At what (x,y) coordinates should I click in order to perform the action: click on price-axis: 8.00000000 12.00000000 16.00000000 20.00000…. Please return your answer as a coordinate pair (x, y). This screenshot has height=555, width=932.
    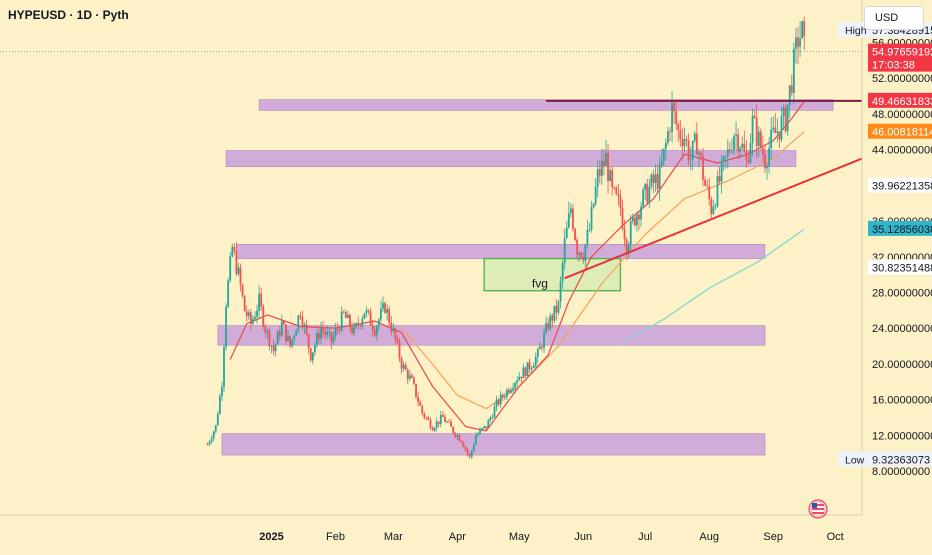
    Looking at the image, I should click on (896, 275).